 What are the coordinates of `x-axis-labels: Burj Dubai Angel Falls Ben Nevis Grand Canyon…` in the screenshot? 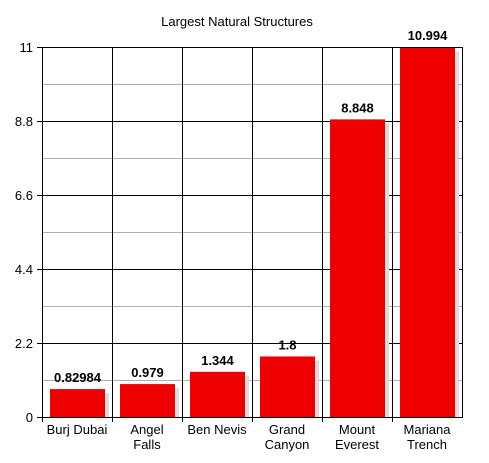 It's located at (249, 437).